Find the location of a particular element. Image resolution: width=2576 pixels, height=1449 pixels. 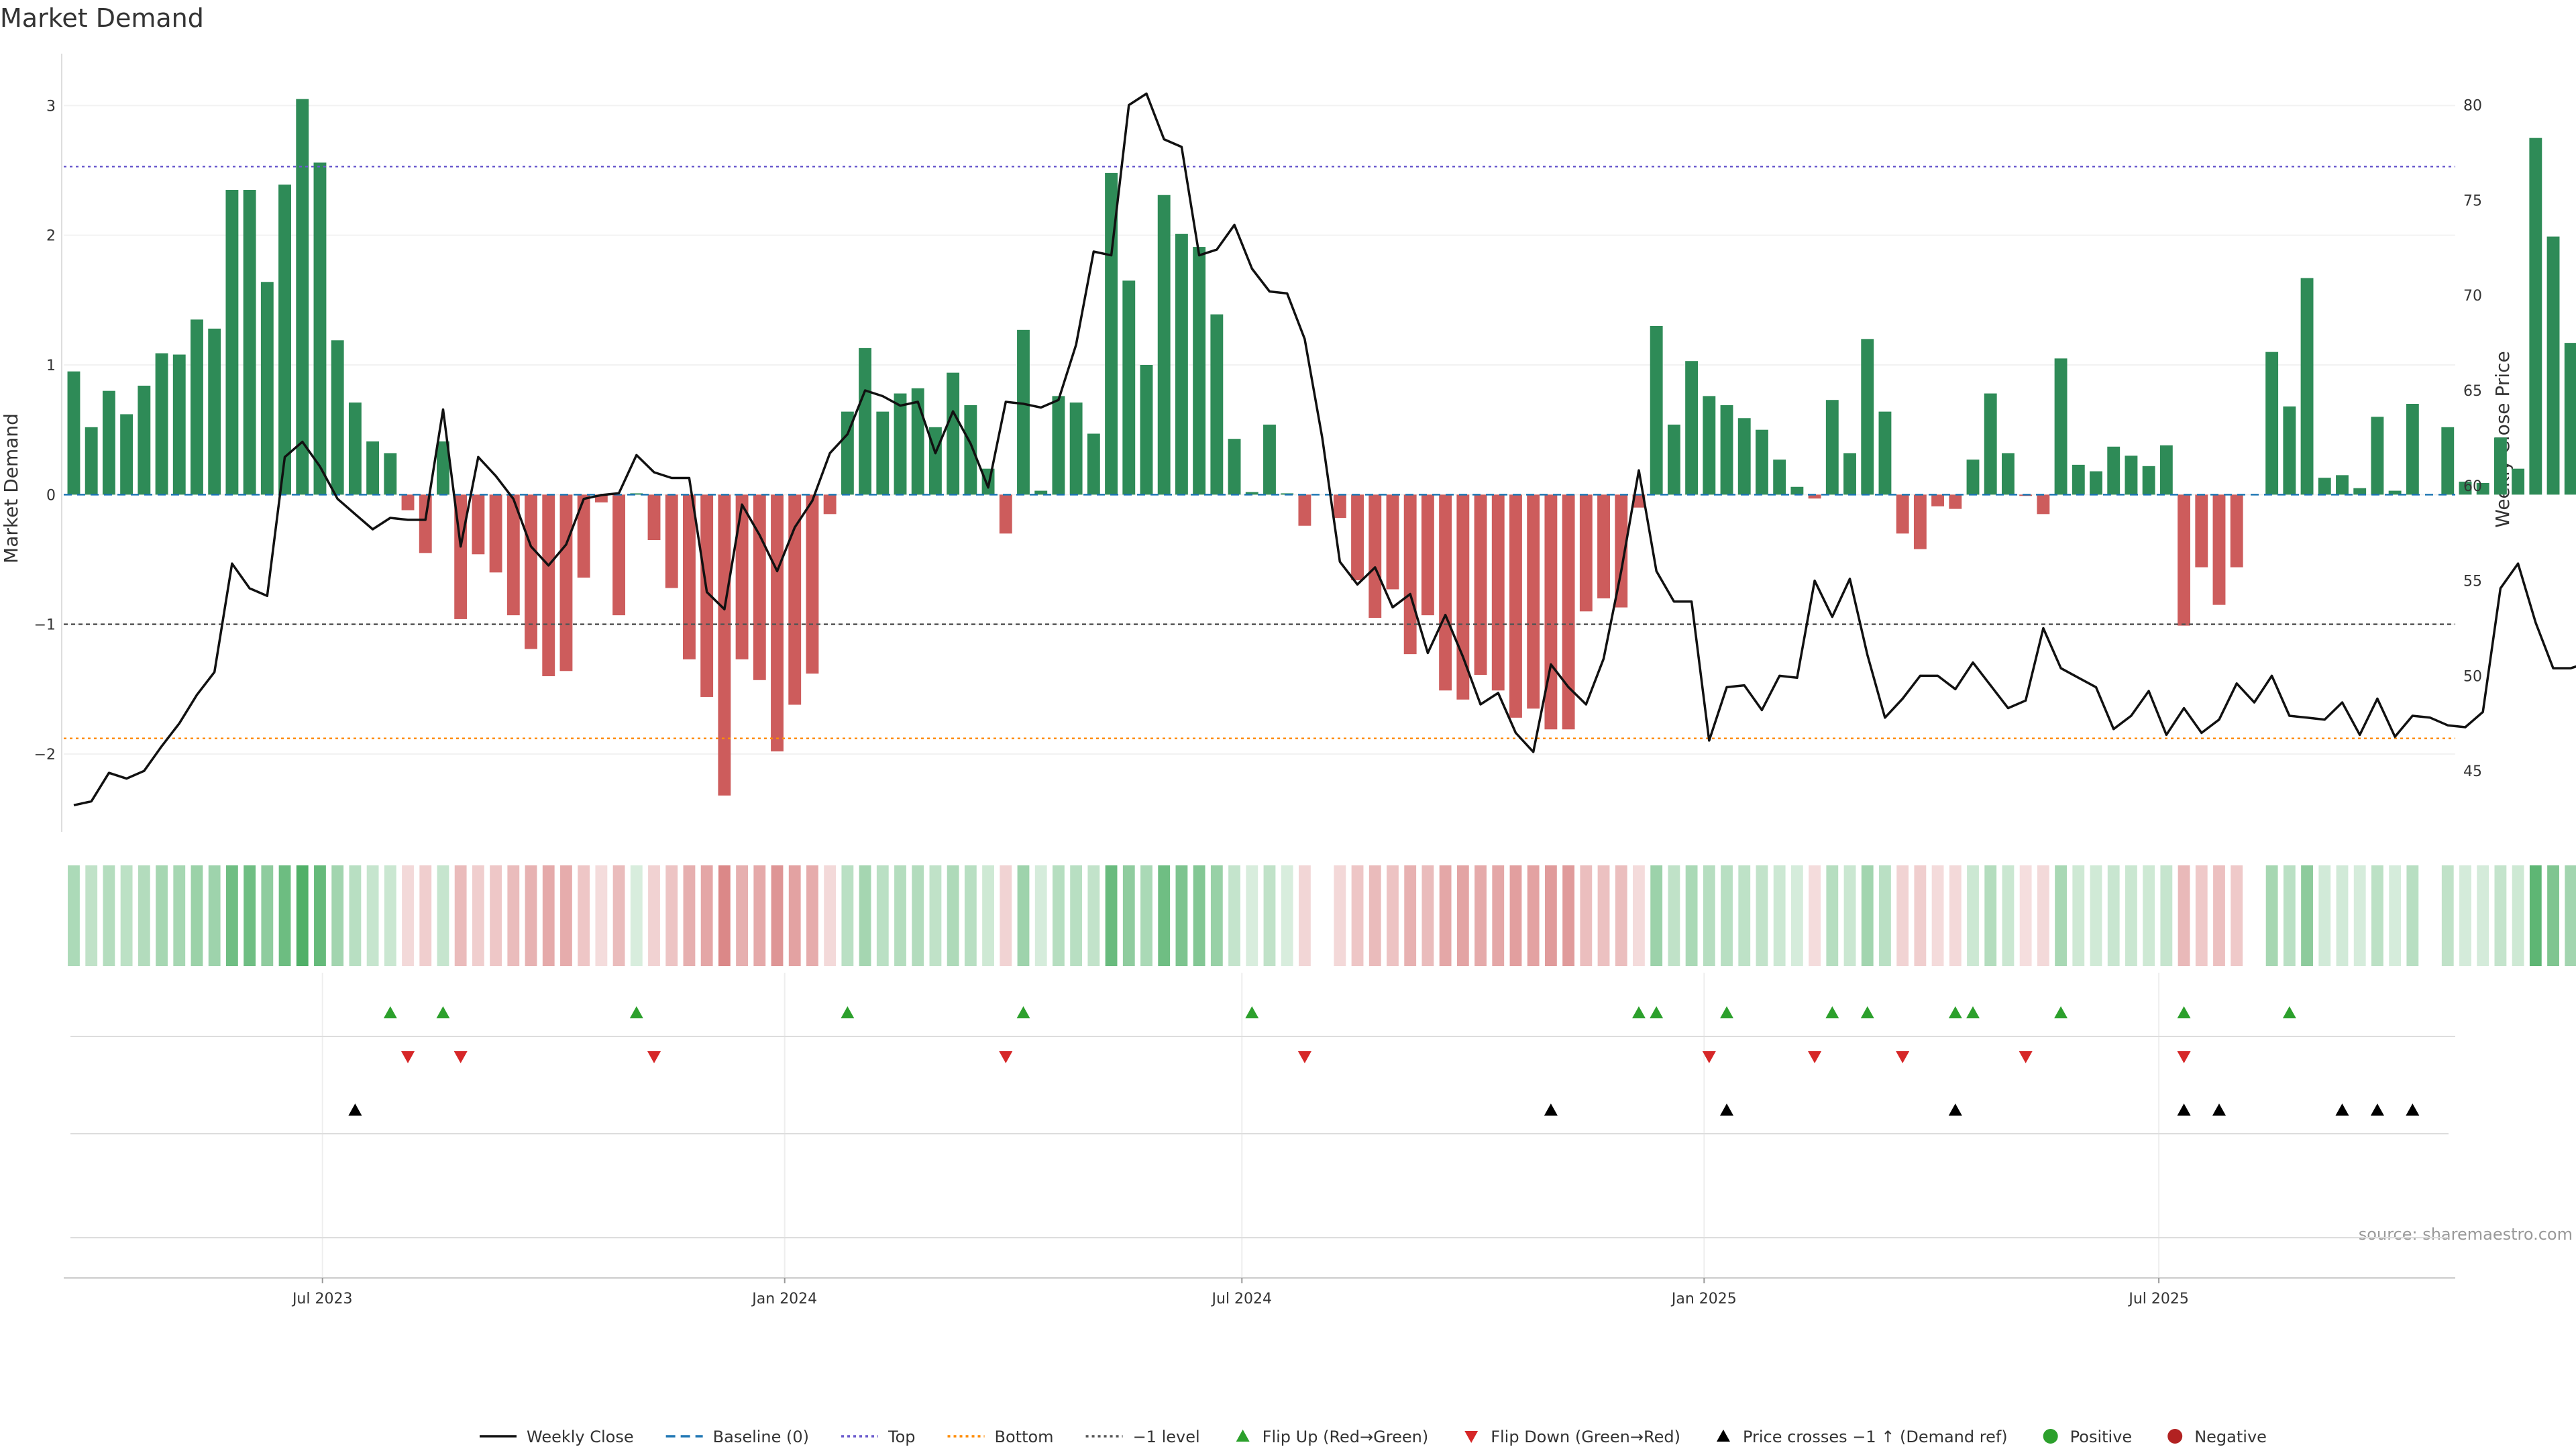

legend-item: Top is located at coordinates (878, 1437).